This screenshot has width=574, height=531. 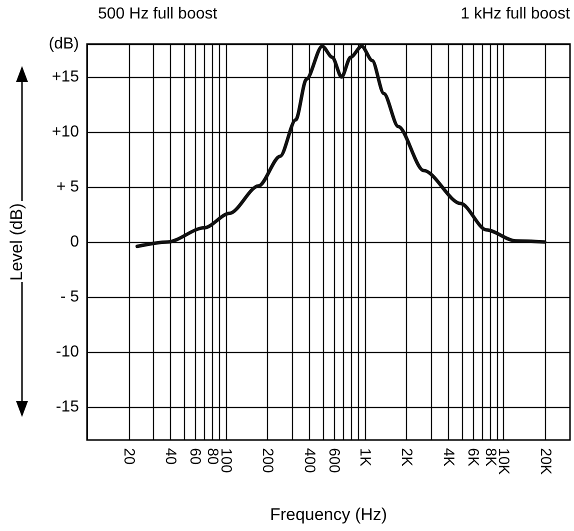 I want to click on x-tick-label: 200, so click(x=267, y=461).